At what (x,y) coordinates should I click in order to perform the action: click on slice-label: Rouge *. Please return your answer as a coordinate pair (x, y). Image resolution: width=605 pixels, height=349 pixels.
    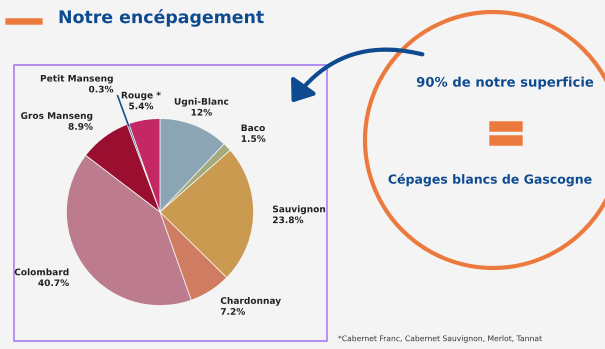
    Looking at the image, I should click on (141, 96).